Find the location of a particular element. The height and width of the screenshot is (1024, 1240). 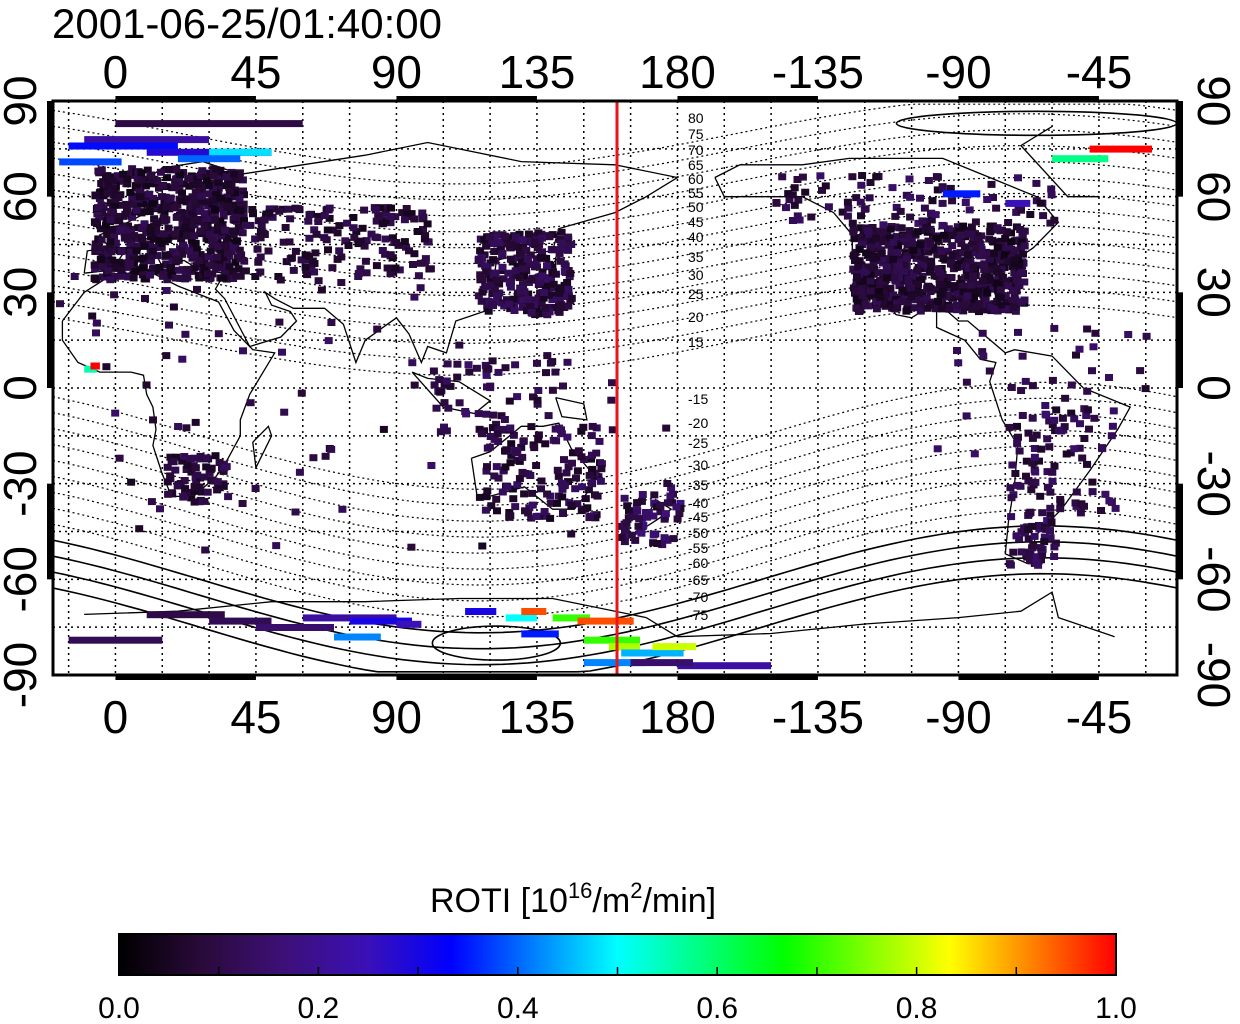

coastline is located at coordinates (896, 614).